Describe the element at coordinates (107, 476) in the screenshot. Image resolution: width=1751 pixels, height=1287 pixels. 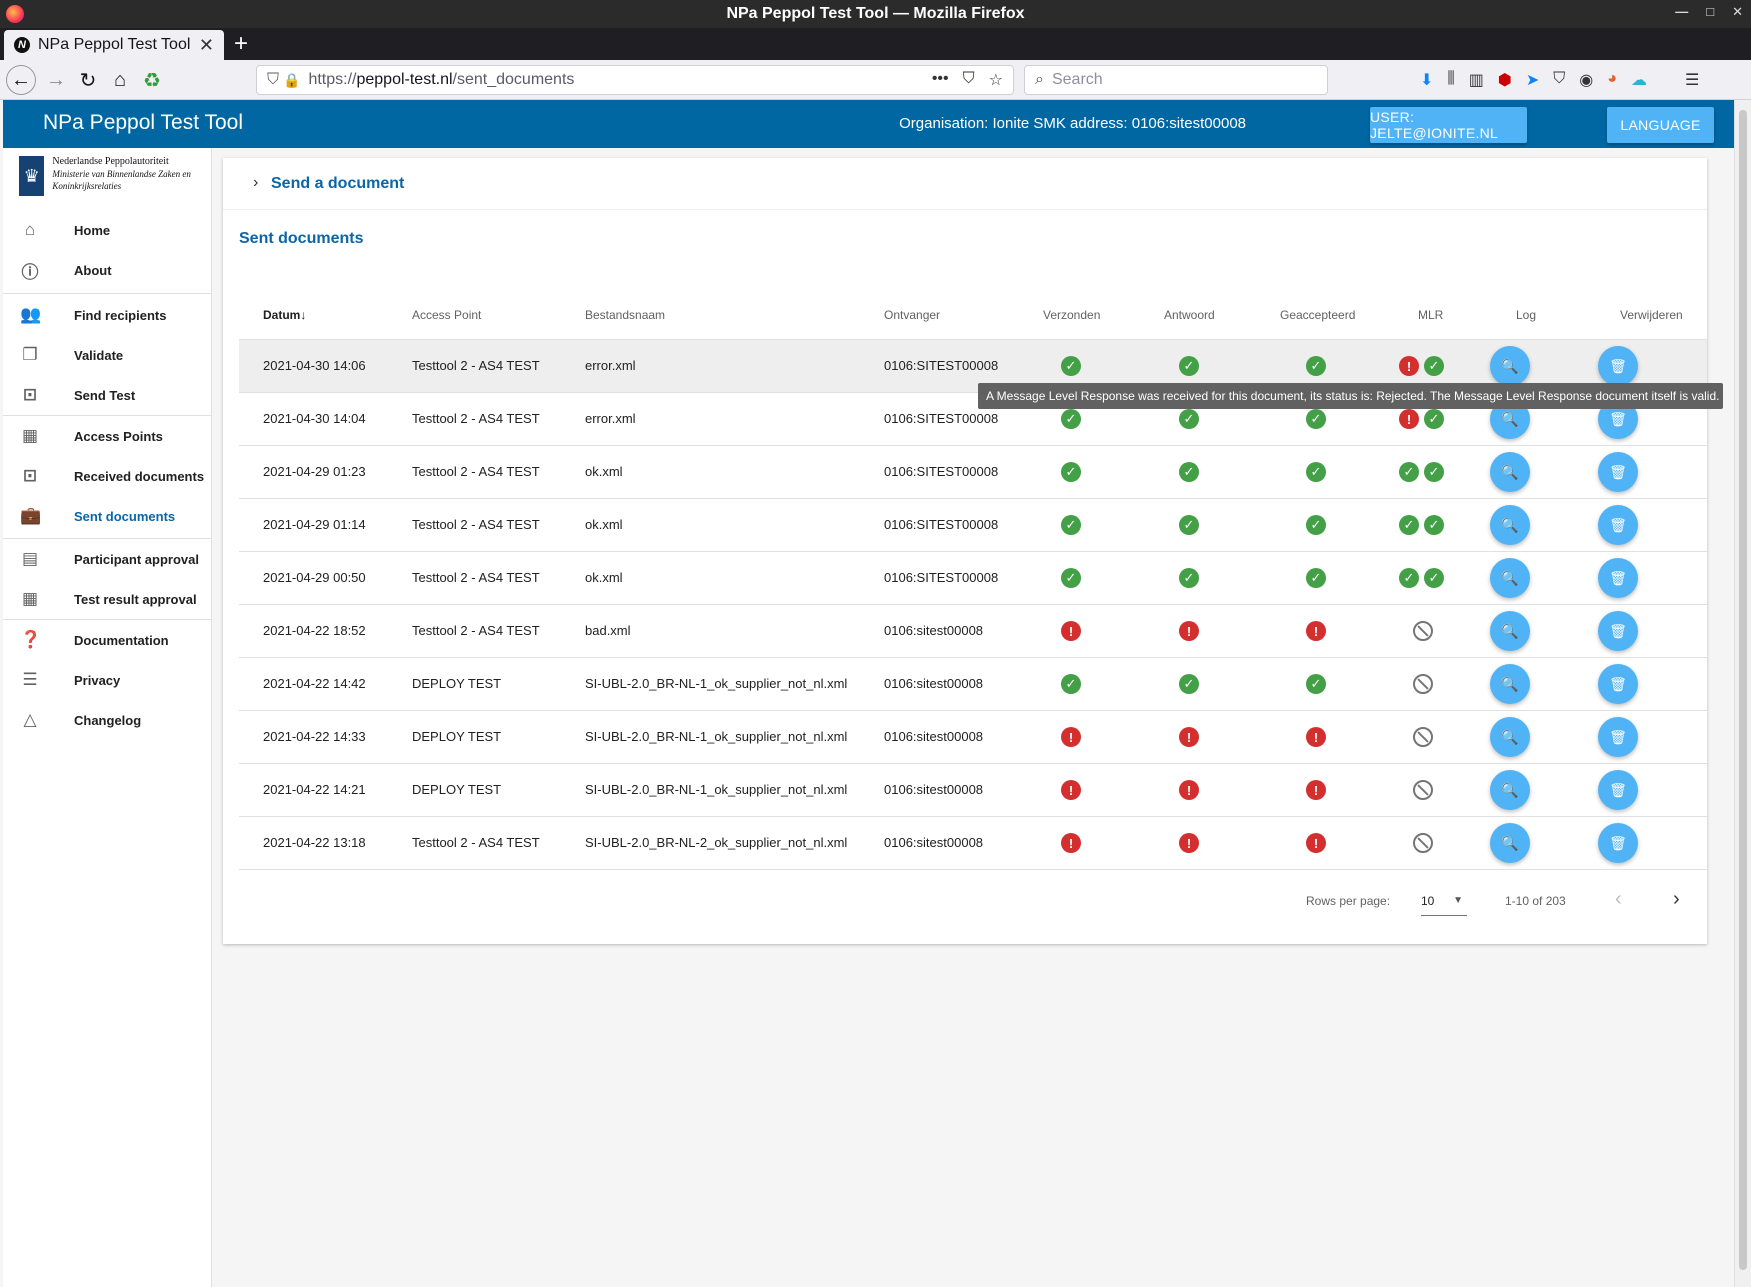
I see `sidebar-item-received-documents: ⊡ Received documents` at that location.